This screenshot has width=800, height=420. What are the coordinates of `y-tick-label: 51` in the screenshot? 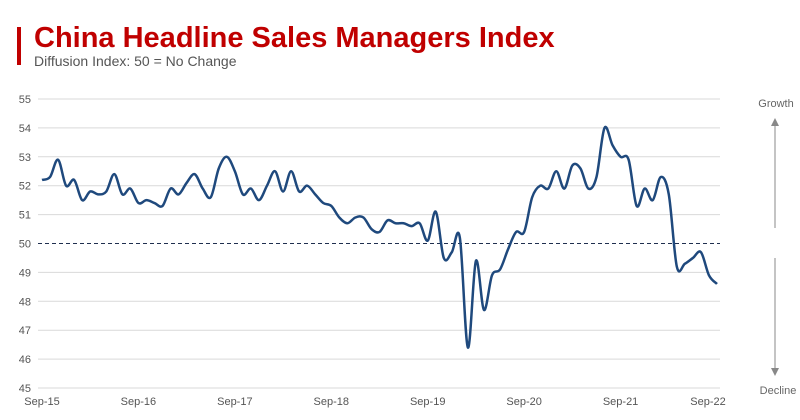 It's located at (25, 216).